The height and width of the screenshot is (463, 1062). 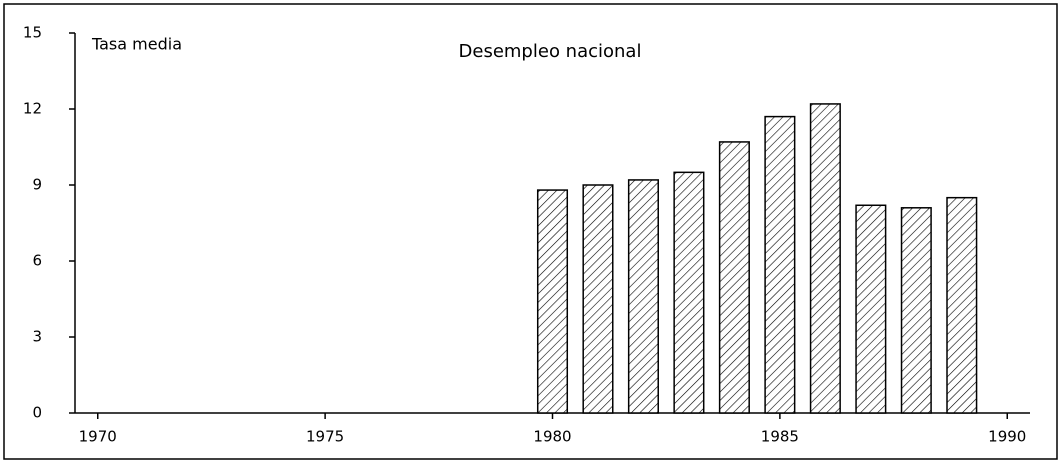 What do you see at coordinates (552, 437) in the screenshot?
I see `x-tick-label: 1980` at bounding box center [552, 437].